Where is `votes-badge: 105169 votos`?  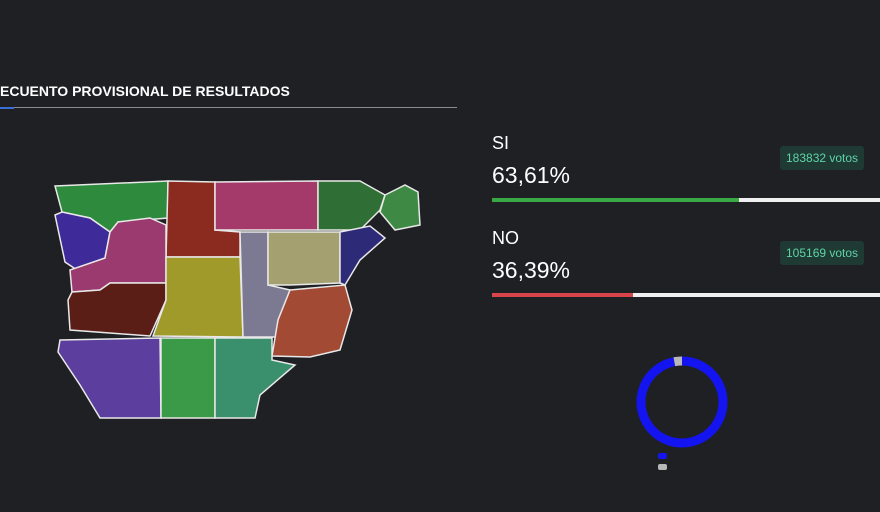 votes-badge: 105169 votos is located at coordinates (822, 253).